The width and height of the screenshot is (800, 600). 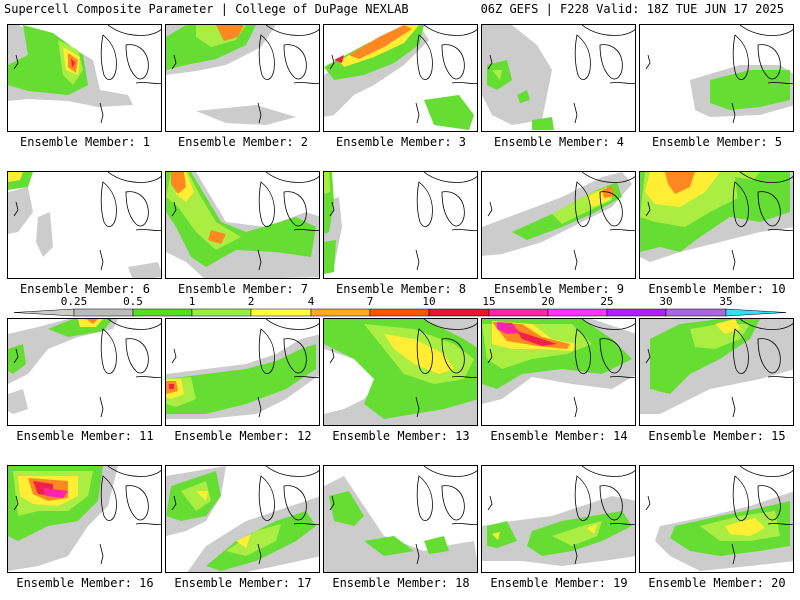 What do you see at coordinates (311, 301) in the screenshot?
I see `colorbar-tick-label: 4` at bounding box center [311, 301].